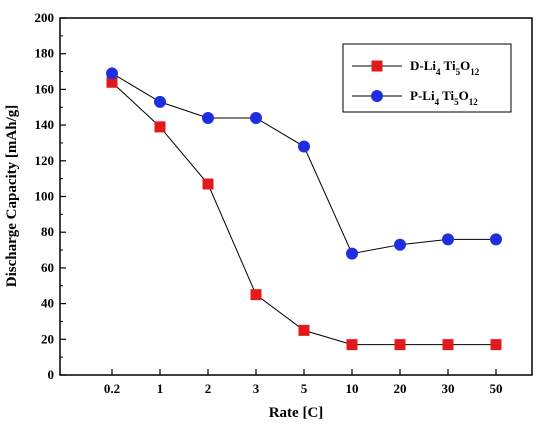 The height and width of the screenshot is (427, 550). What do you see at coordinates (12, 196) in the screenshot?
I see `y-axis-title: Discharge Capacity [mAh/g]` at bounding box center [12, 196].